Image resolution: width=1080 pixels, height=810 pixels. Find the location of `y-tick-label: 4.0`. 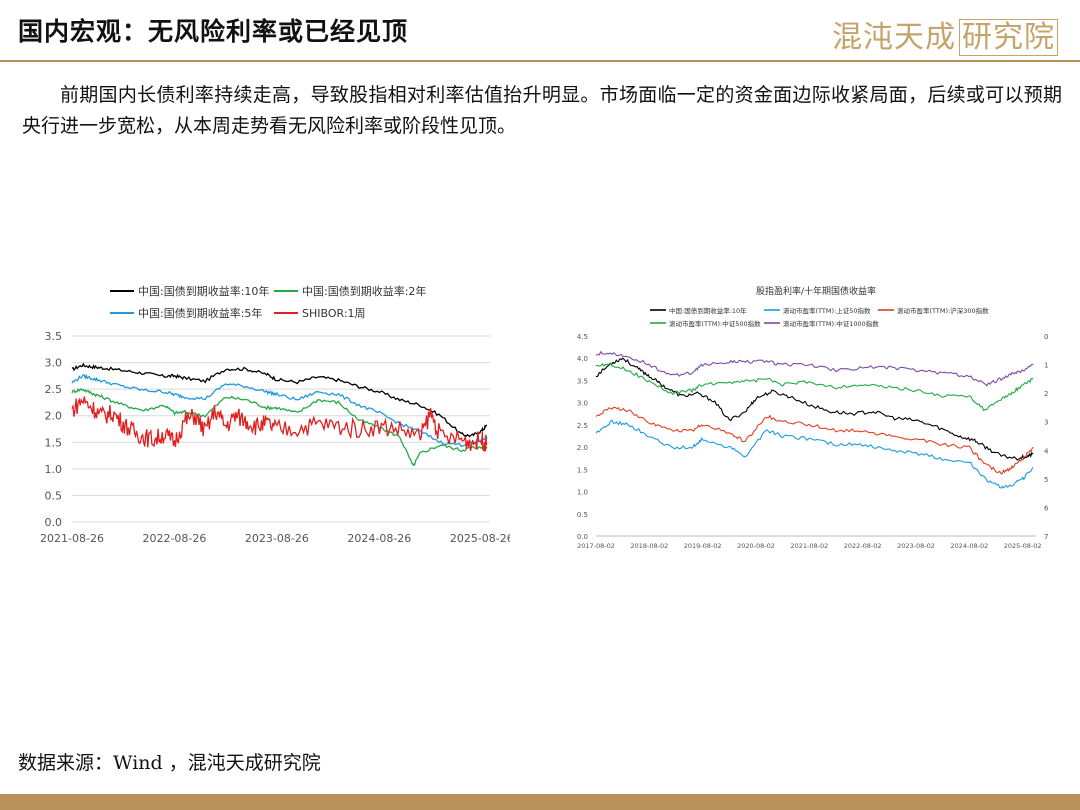

y-tick-label: 4.0 is located at coordinates (582, 359).